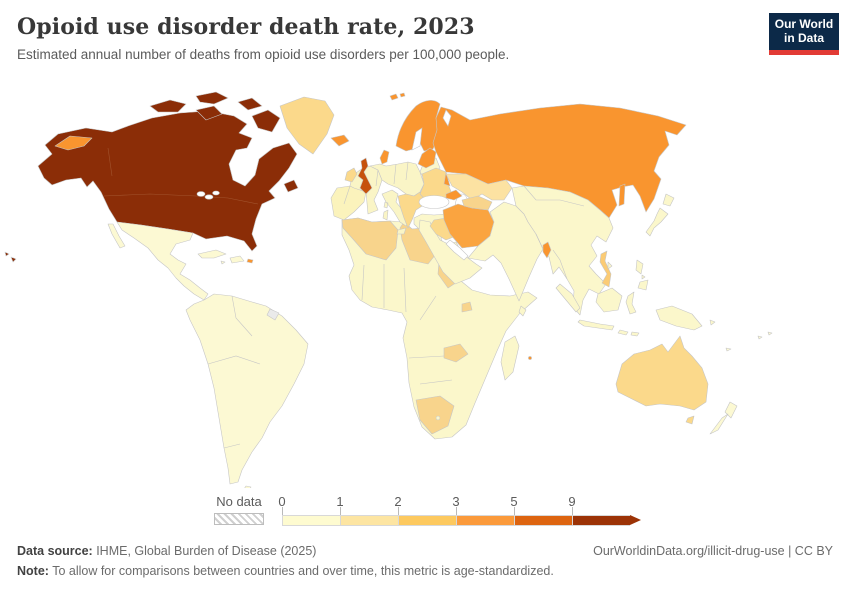 This screenshot has height=600, width=850. Describe the element at coordinates (804, 23) in the screenshot. I see `owid-logo-line1: Our World` at that location.